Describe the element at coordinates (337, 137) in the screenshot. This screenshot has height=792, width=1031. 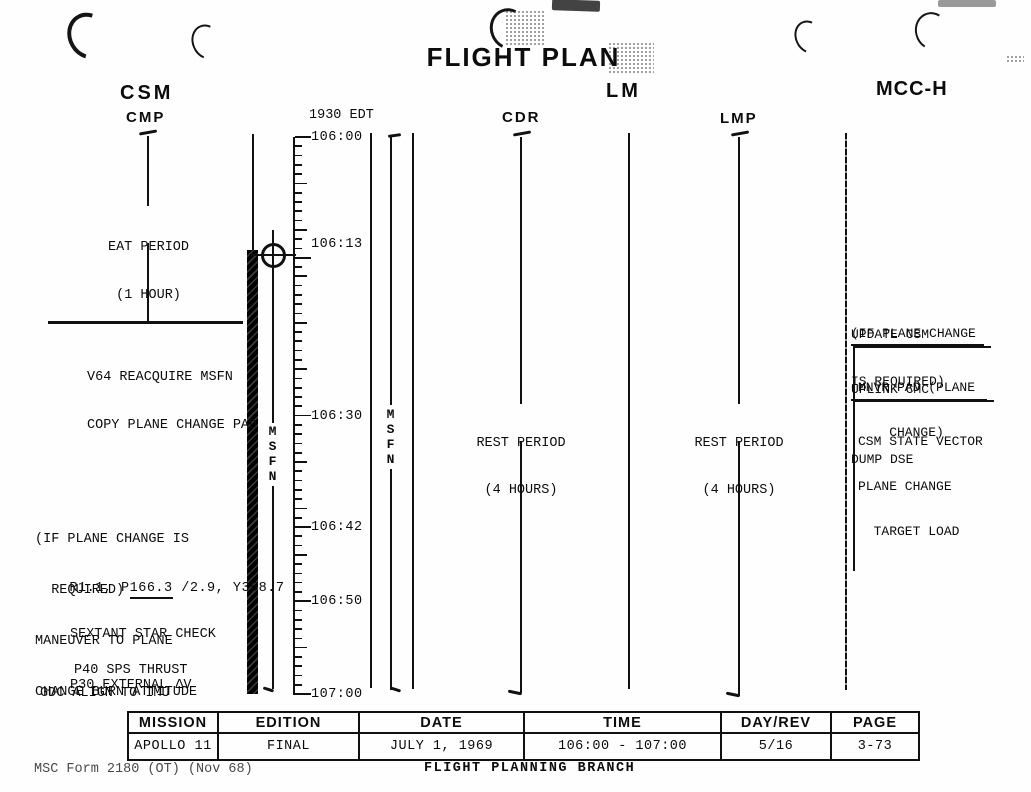
I see `time-label: 106:00` at that location.